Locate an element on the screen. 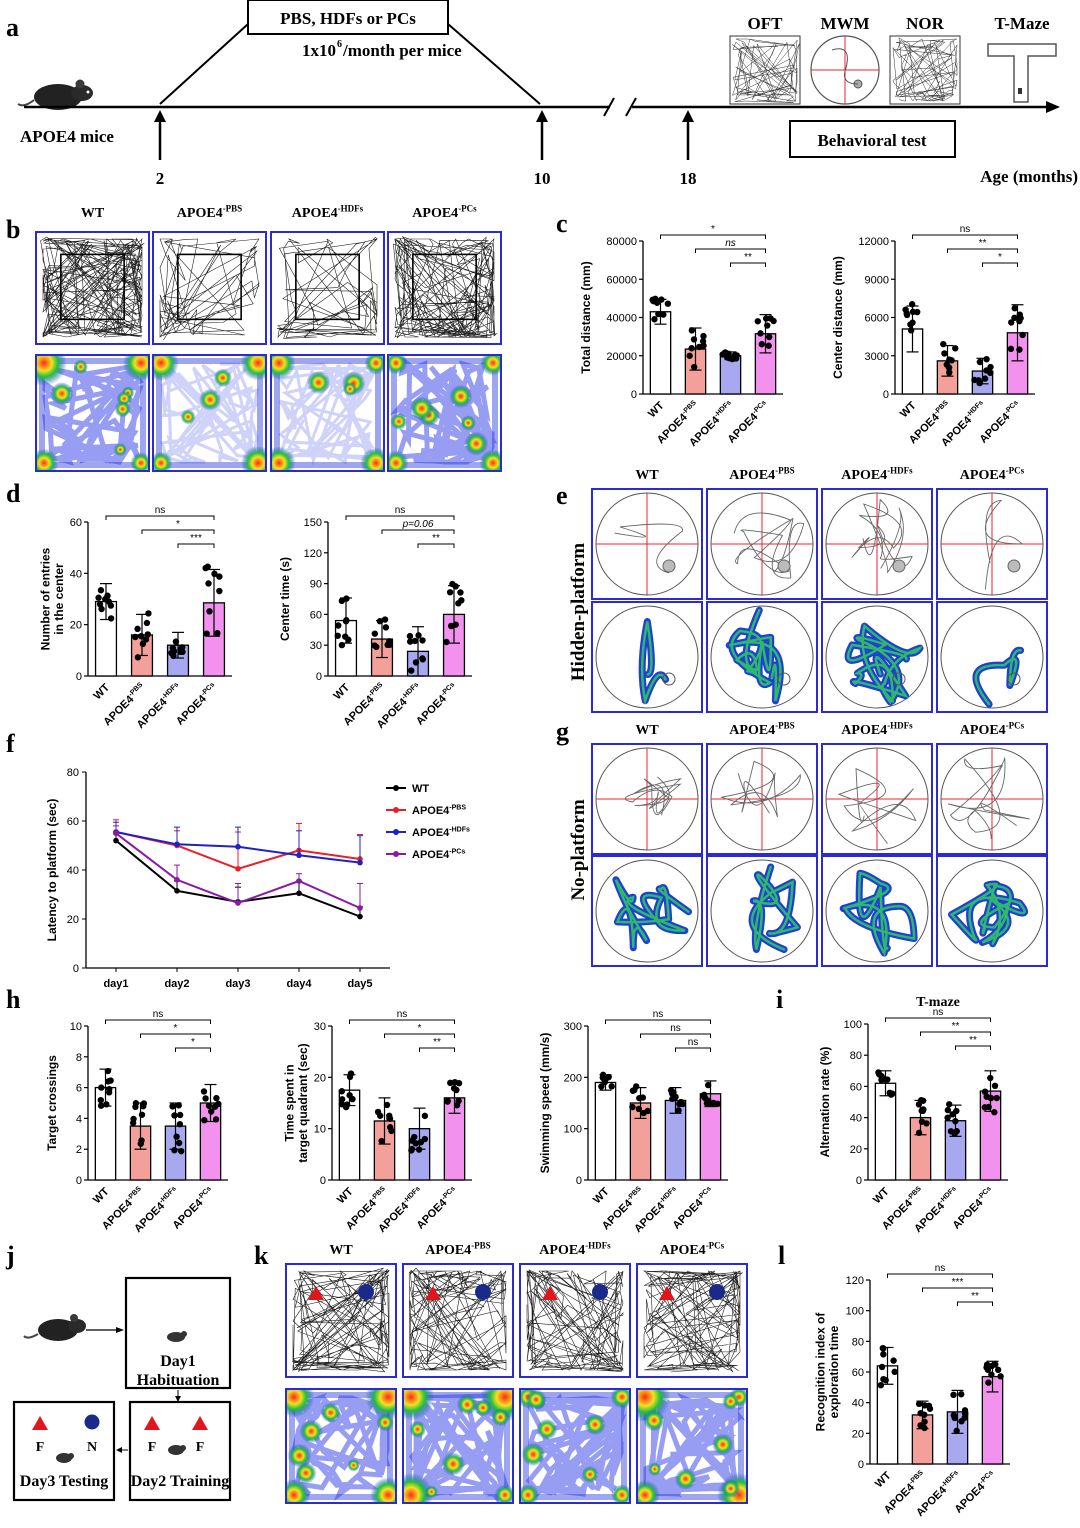 Image resolution: width=1080 pixels, height=1528 pixels. panel-letter-f: f is located at coordinates (10, 743).